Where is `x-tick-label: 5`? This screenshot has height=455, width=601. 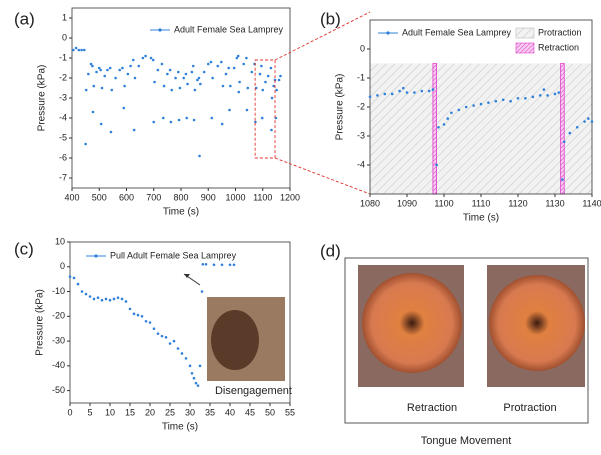 x-tick-label: 5 is located at coordinates (89, 412).